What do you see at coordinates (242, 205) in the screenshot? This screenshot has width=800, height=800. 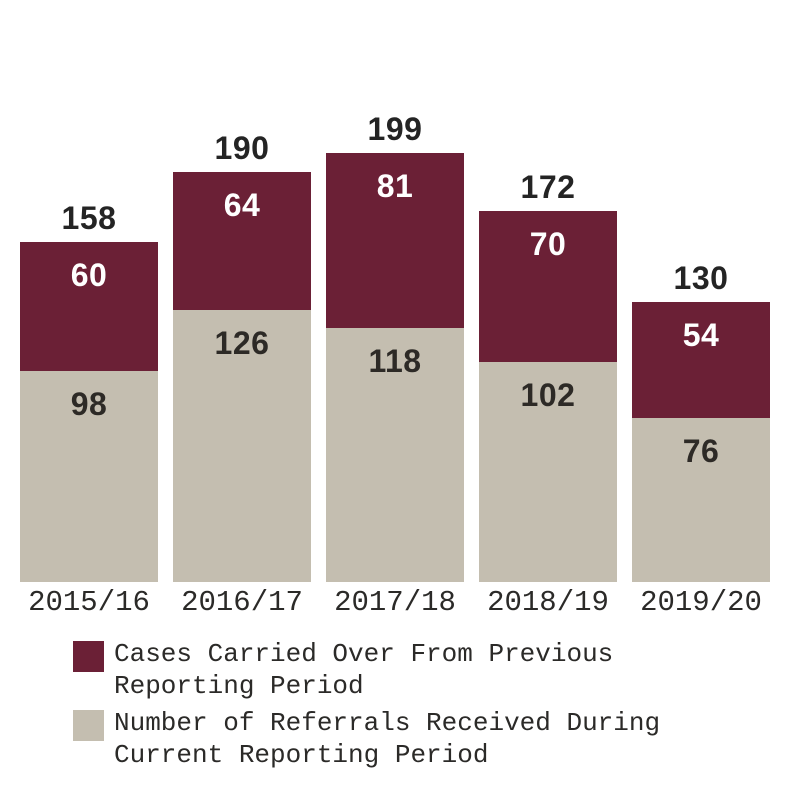 I see `segment-value-label: 64` at bounding box center [242, 205].